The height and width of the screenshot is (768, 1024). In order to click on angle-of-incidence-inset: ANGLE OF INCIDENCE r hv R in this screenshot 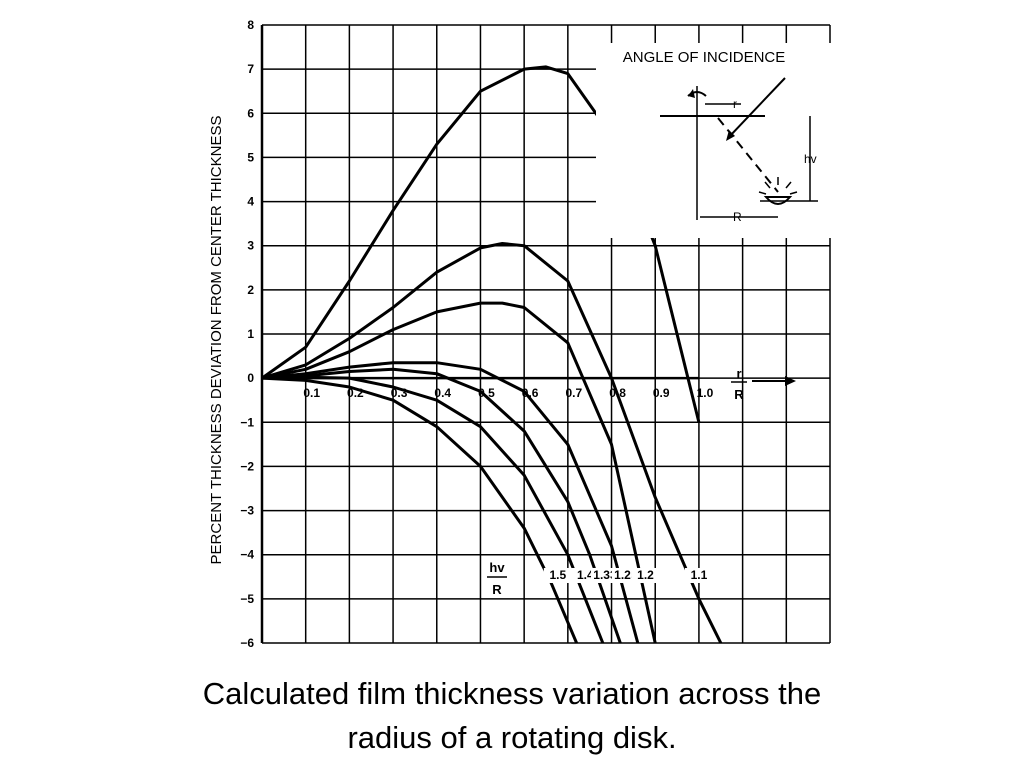, I will do `click(714, 140)`.